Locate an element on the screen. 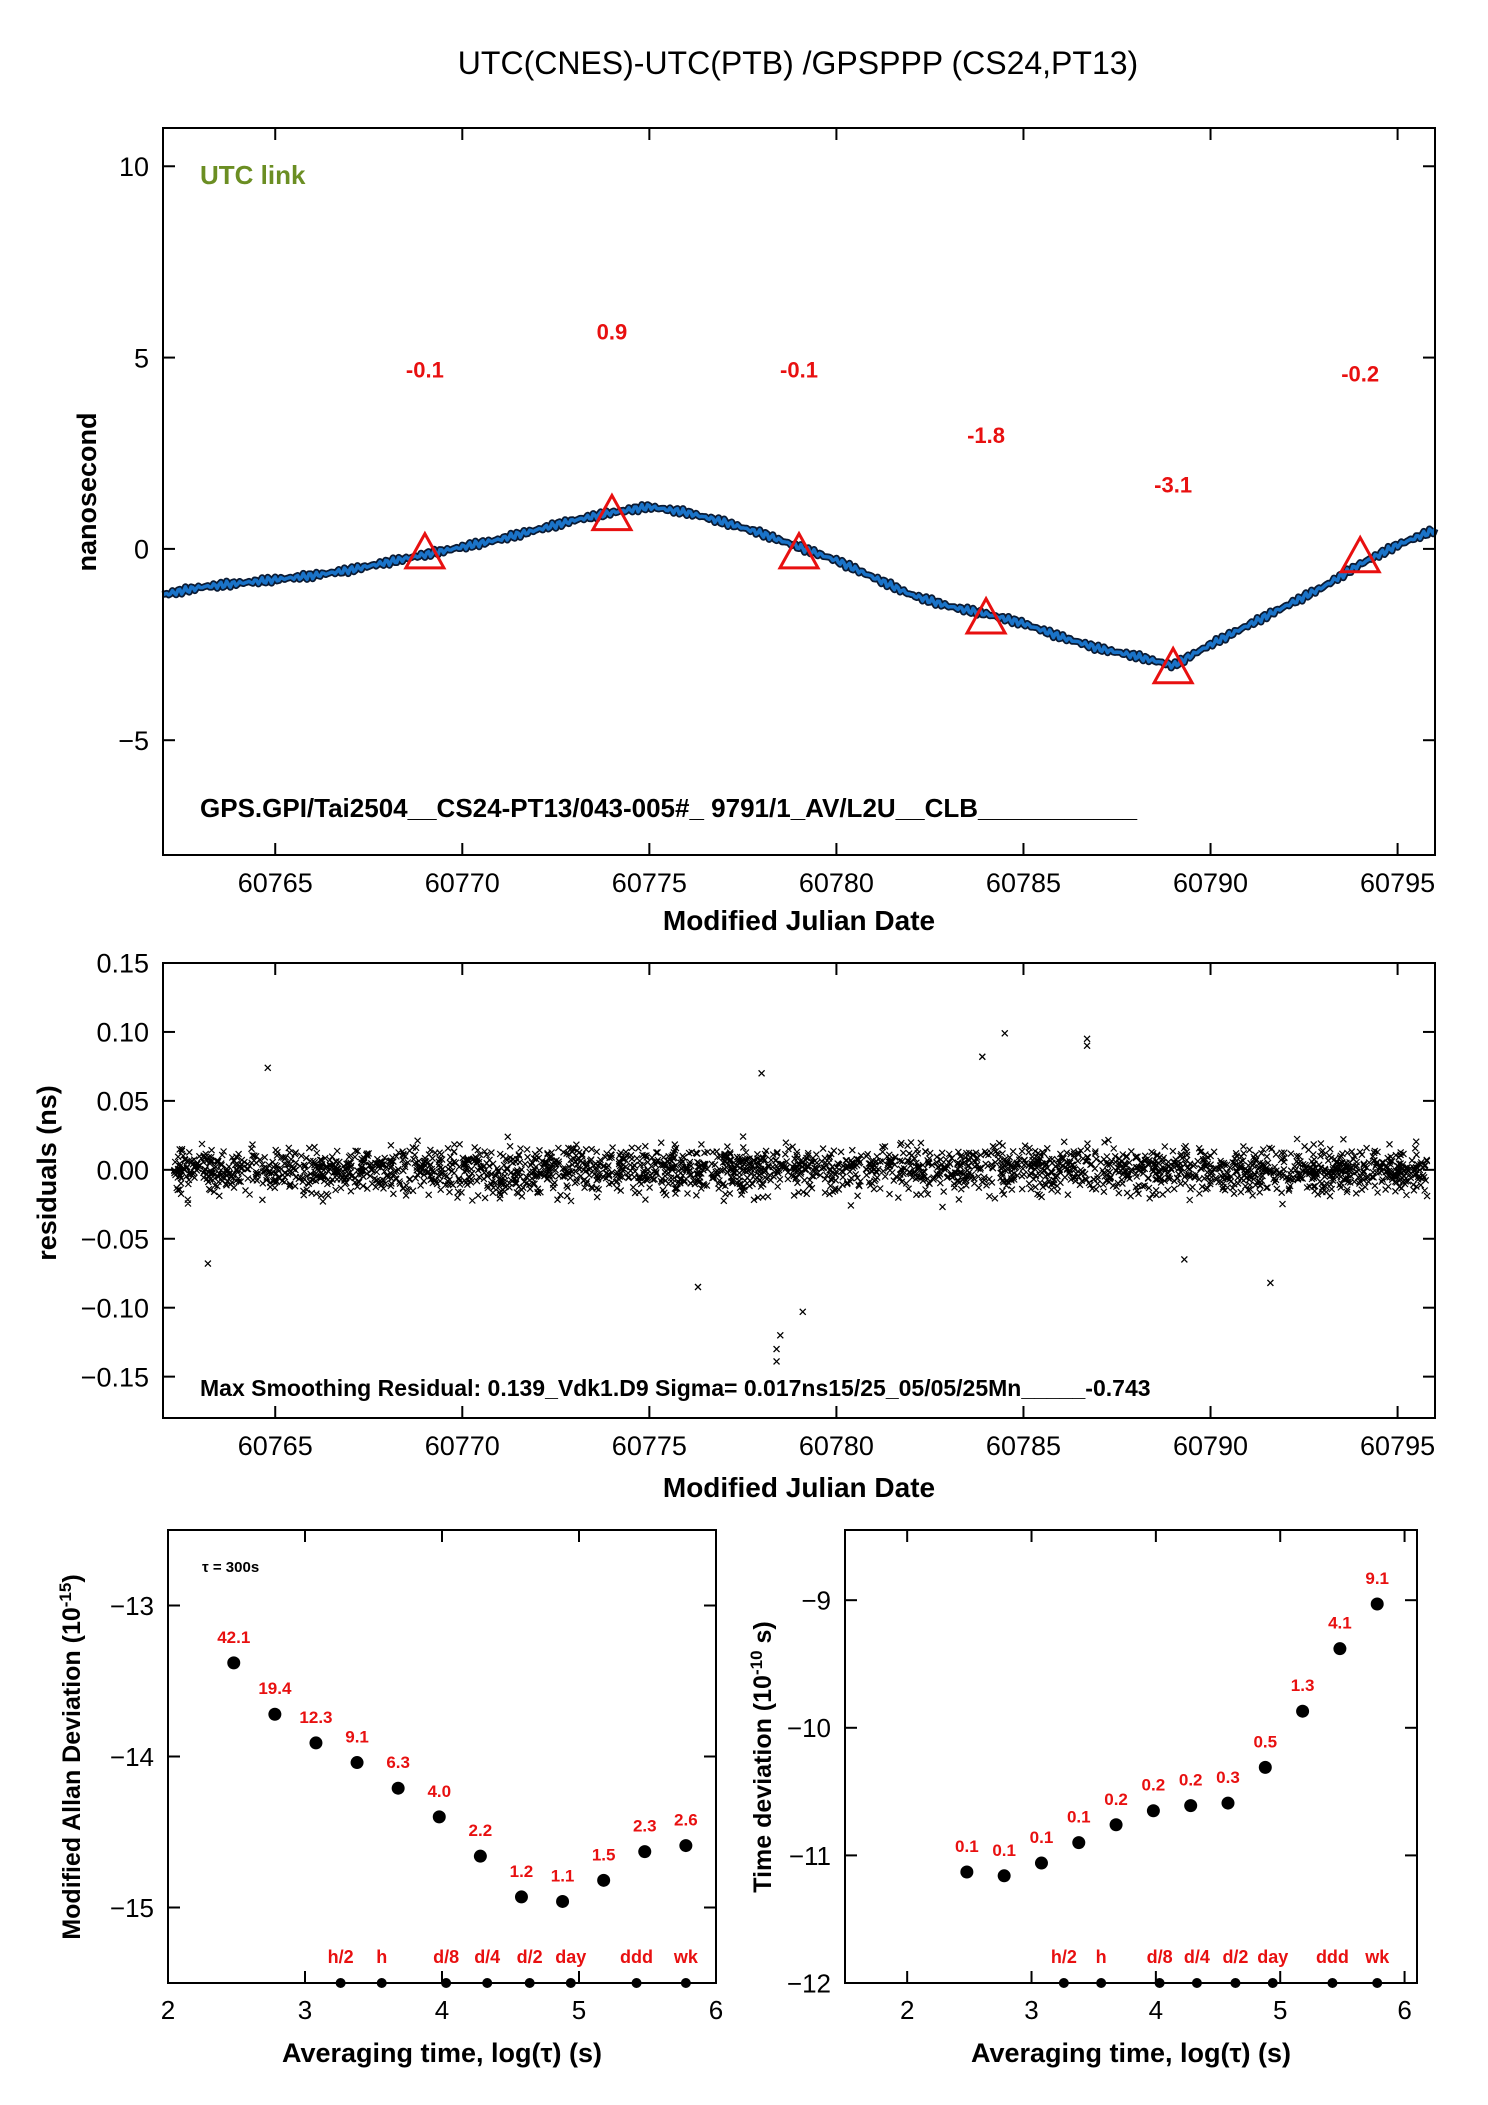  stability-value-label: 2.3 is located at coordinates (645, 1826).